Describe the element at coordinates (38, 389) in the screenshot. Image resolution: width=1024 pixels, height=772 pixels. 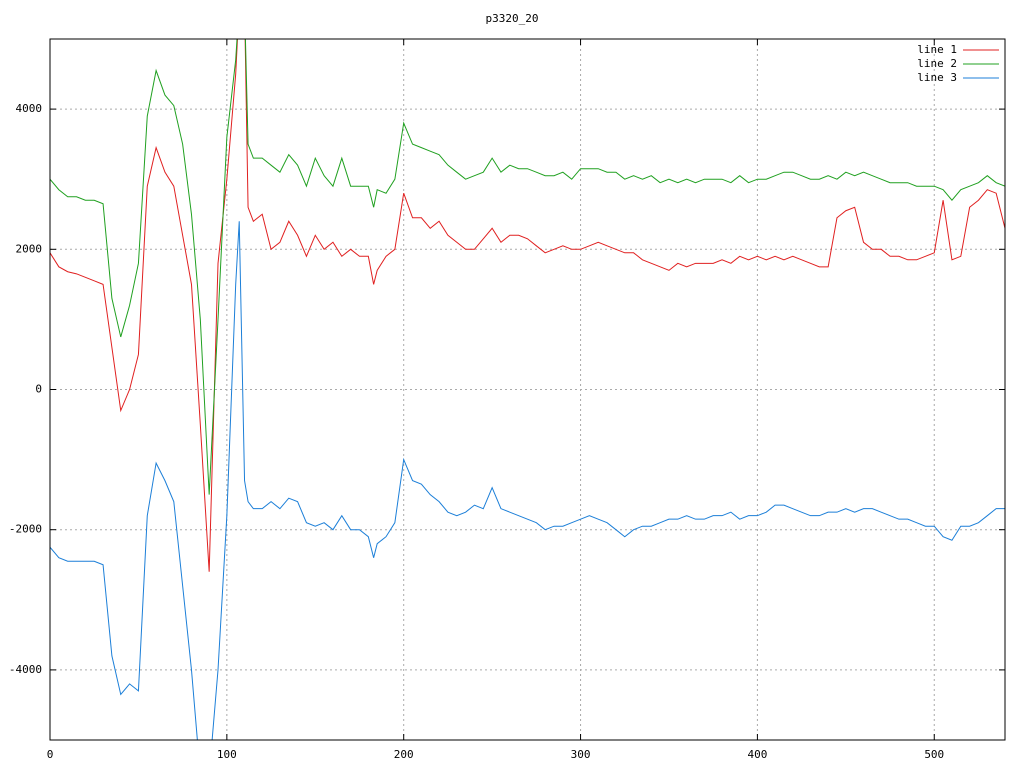
I see `y-tick-label: 0` at that location.